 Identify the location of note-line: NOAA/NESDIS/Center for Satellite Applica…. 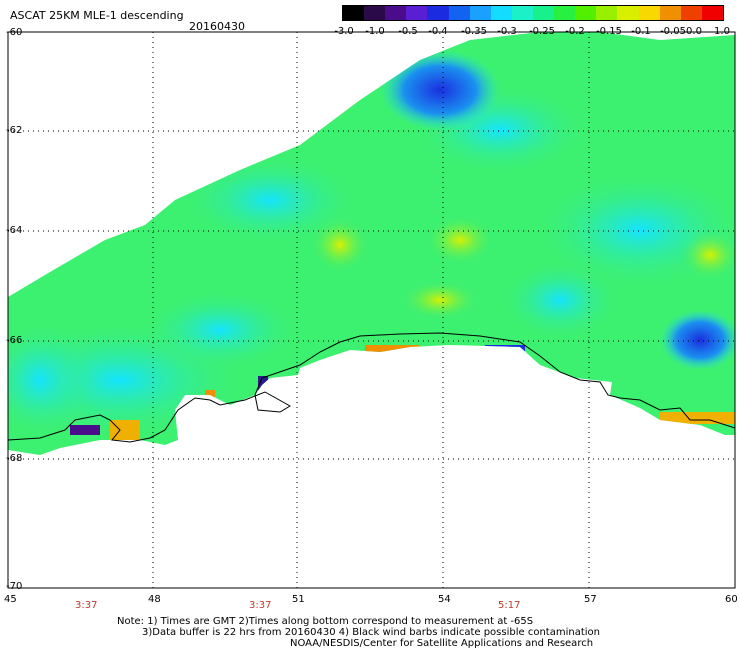
(442, 643).